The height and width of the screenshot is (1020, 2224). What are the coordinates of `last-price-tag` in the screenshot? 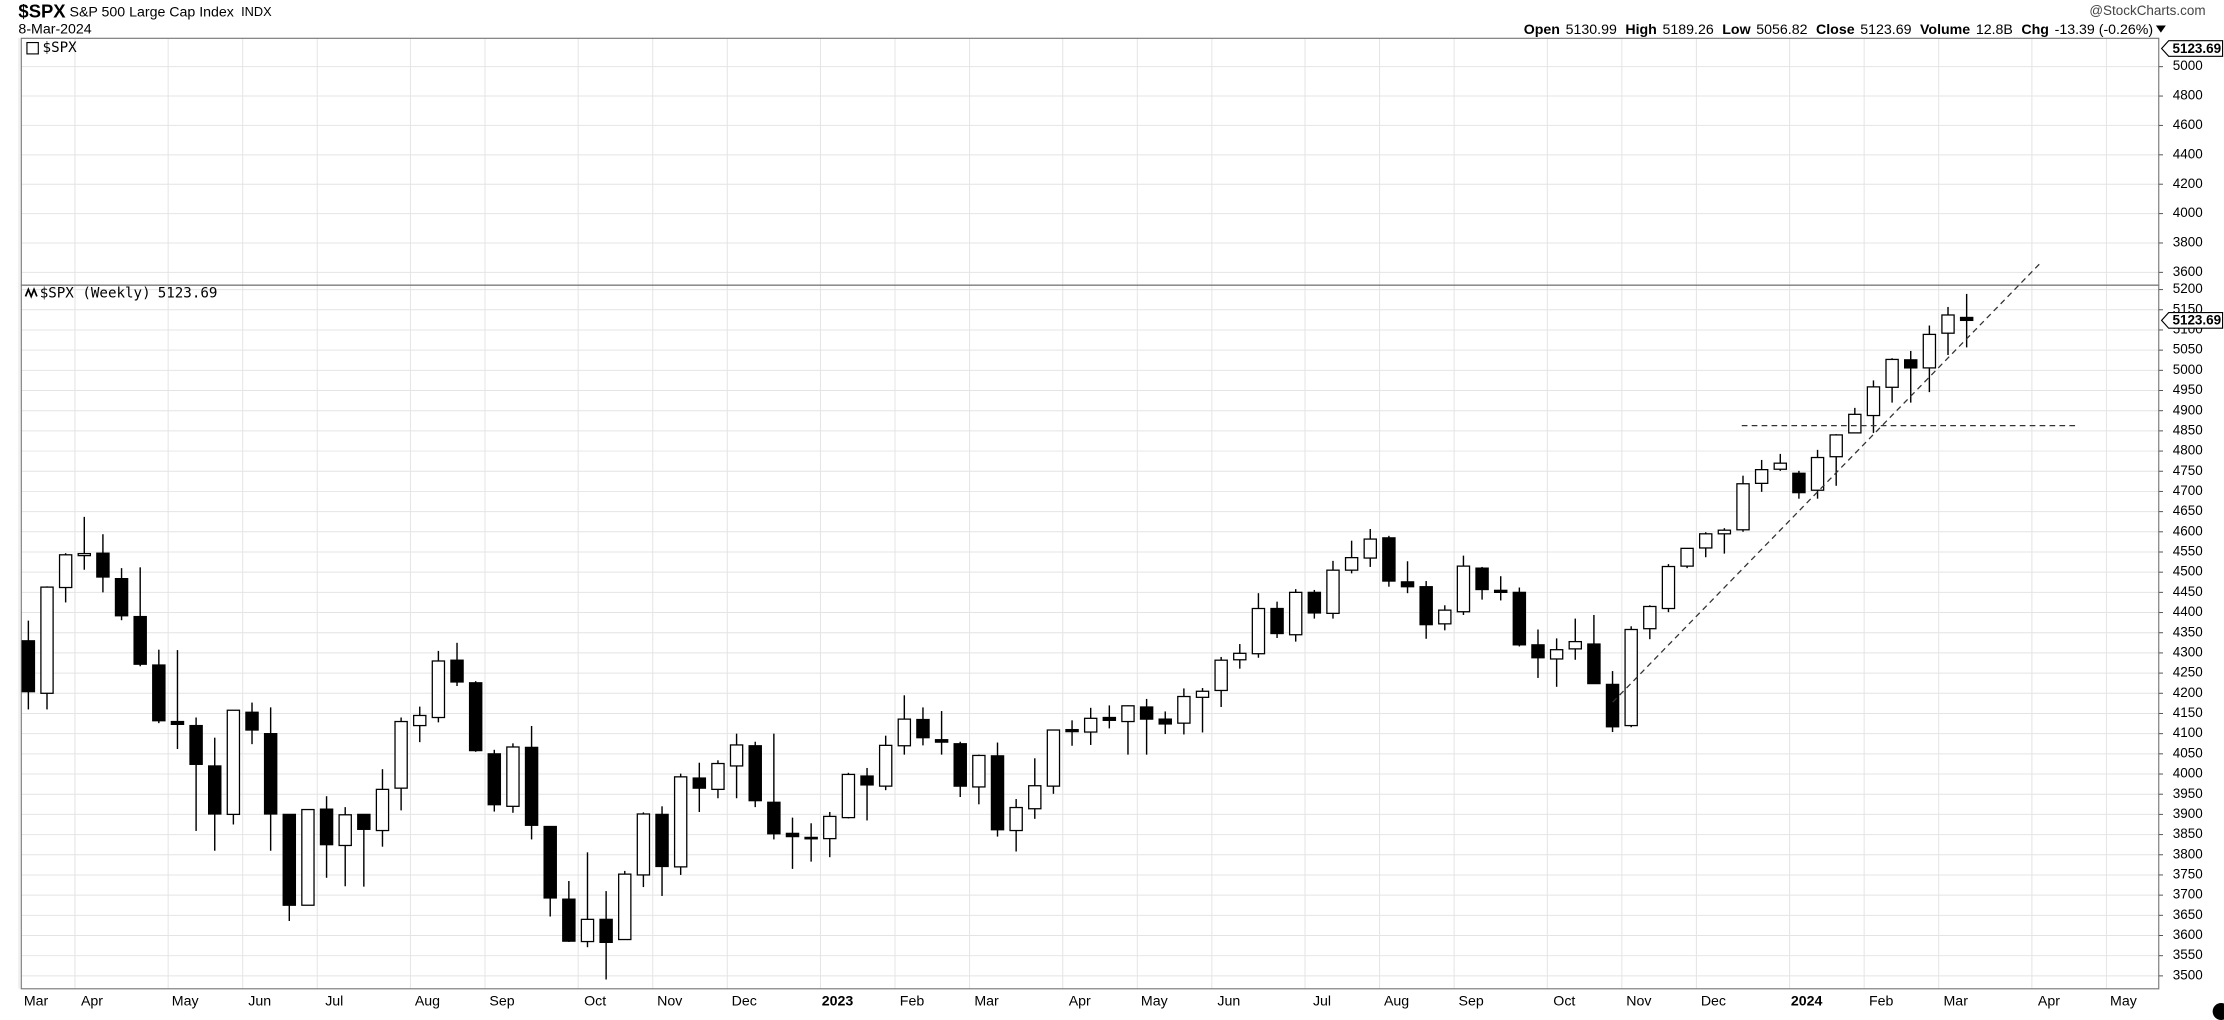 It's located at (2192, 320).